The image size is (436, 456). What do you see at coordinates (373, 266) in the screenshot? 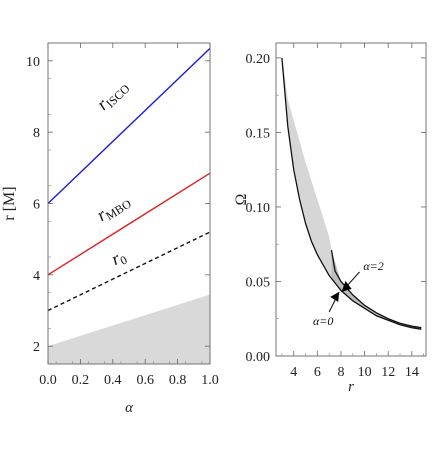
I see `annotation-alpha2: α=2` at bounding box center [373, 266].